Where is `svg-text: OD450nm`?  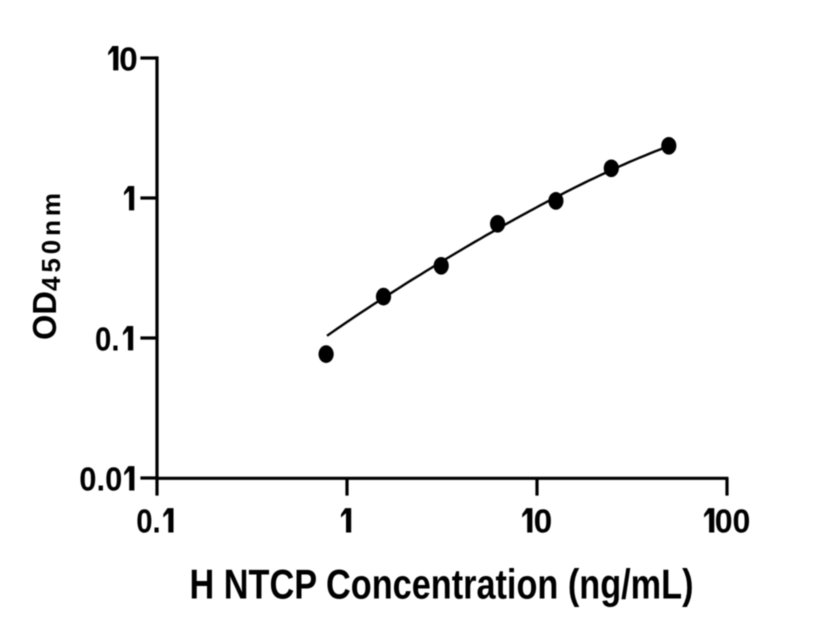
svg-text: OD450nm is located at coordinates (46, 266).